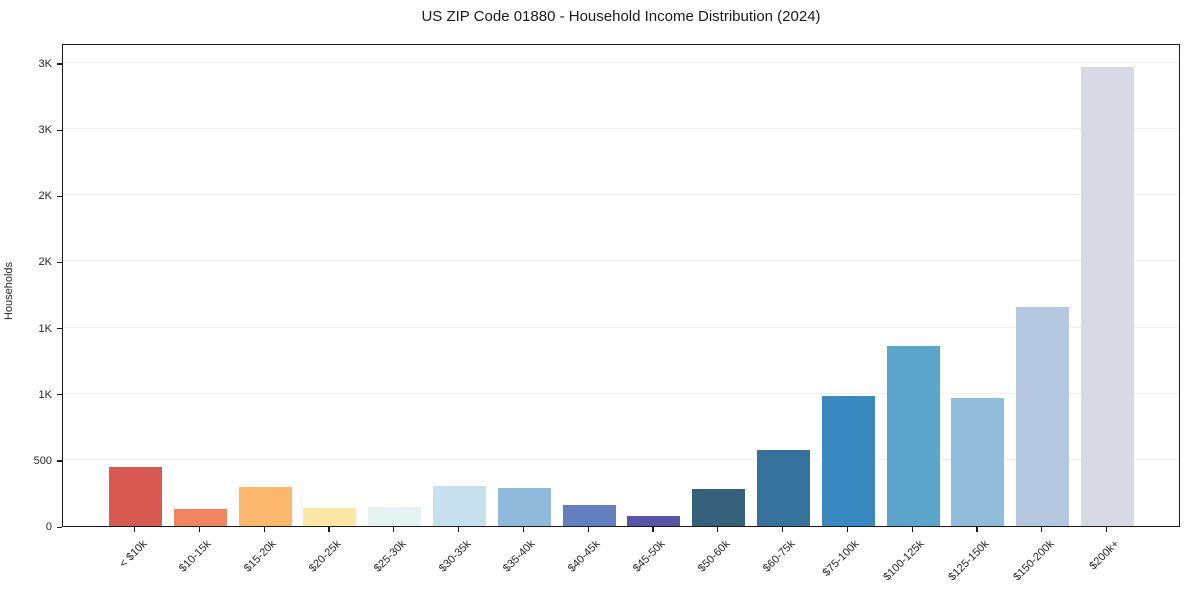  Describe the element at coordinates (969, 561) in the screenshot. I see `x-tick-label: $125-150k` at that location.